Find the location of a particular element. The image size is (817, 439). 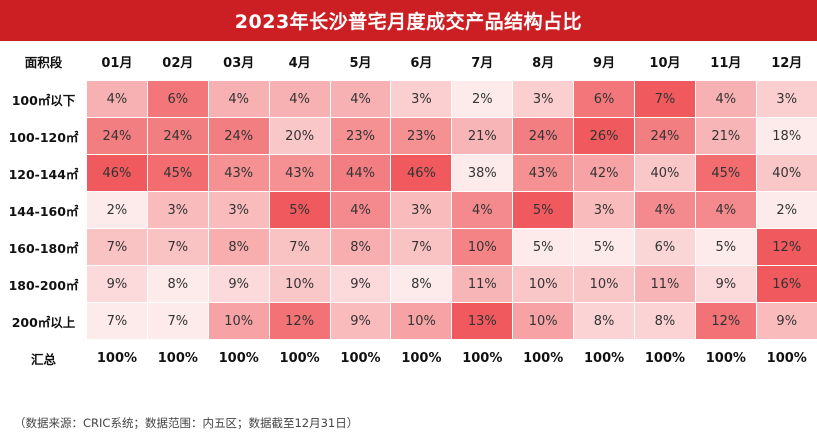

month-header: 7月 is located at coordinates (482, 61).